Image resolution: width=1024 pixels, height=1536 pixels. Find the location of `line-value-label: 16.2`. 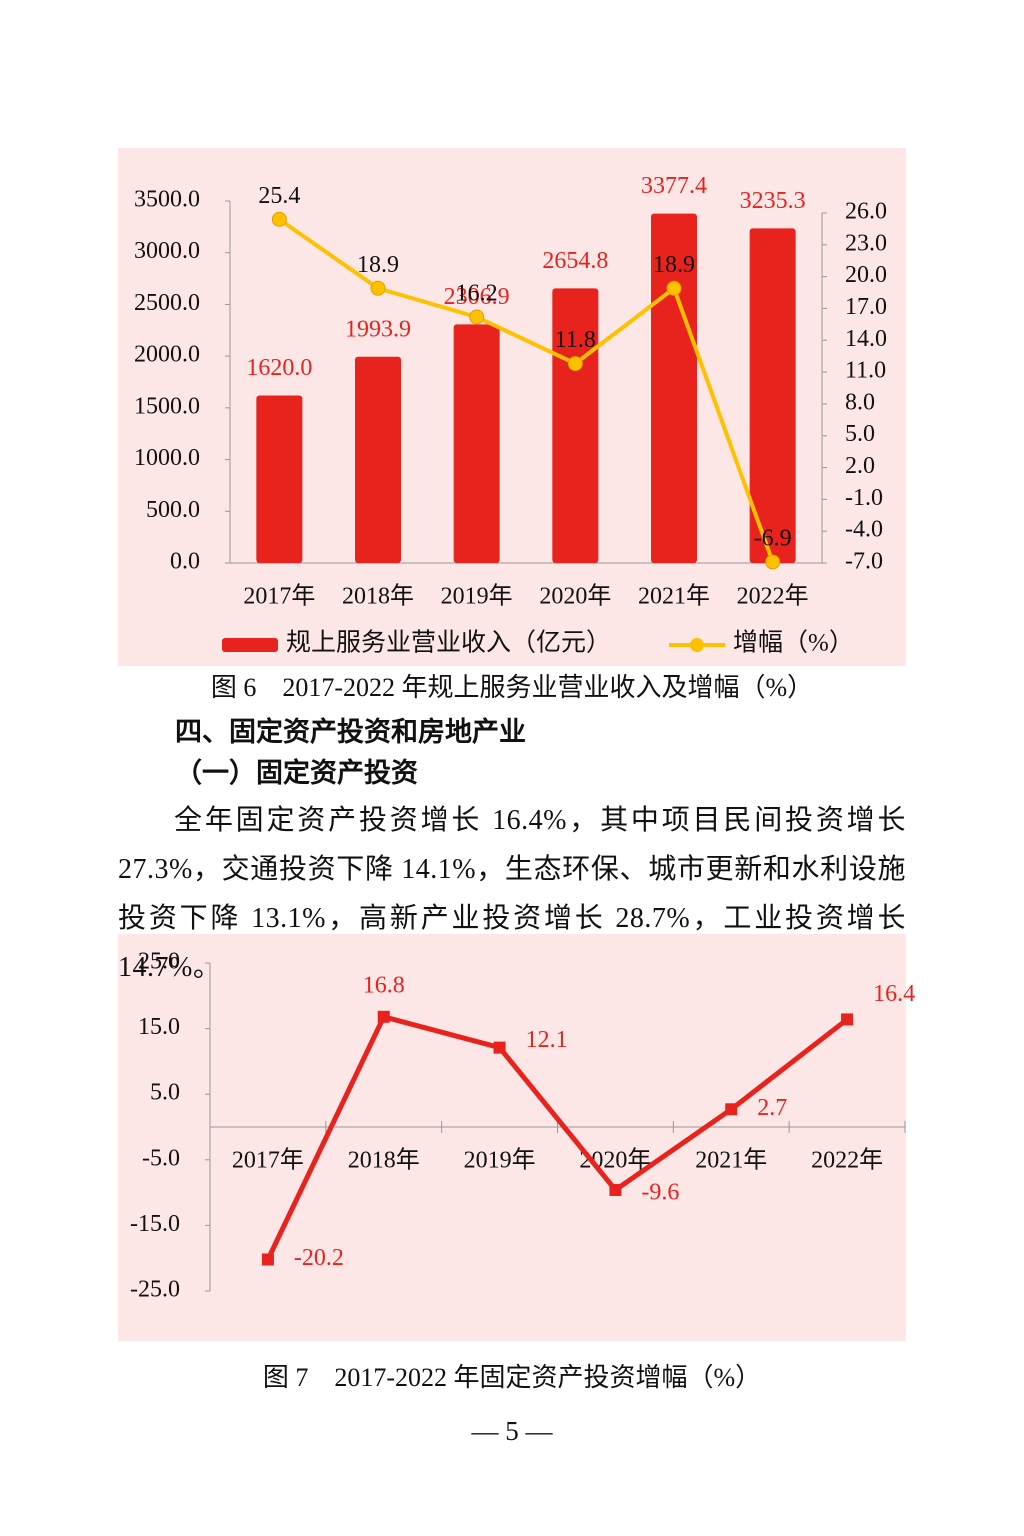

line-value-label: 16.2 is located at coordinates (477, 293).